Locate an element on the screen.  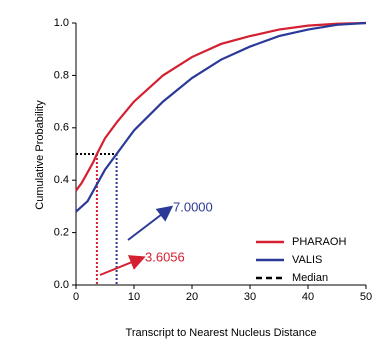
x-tick-label: 10 is located at coordinates (134, 297).